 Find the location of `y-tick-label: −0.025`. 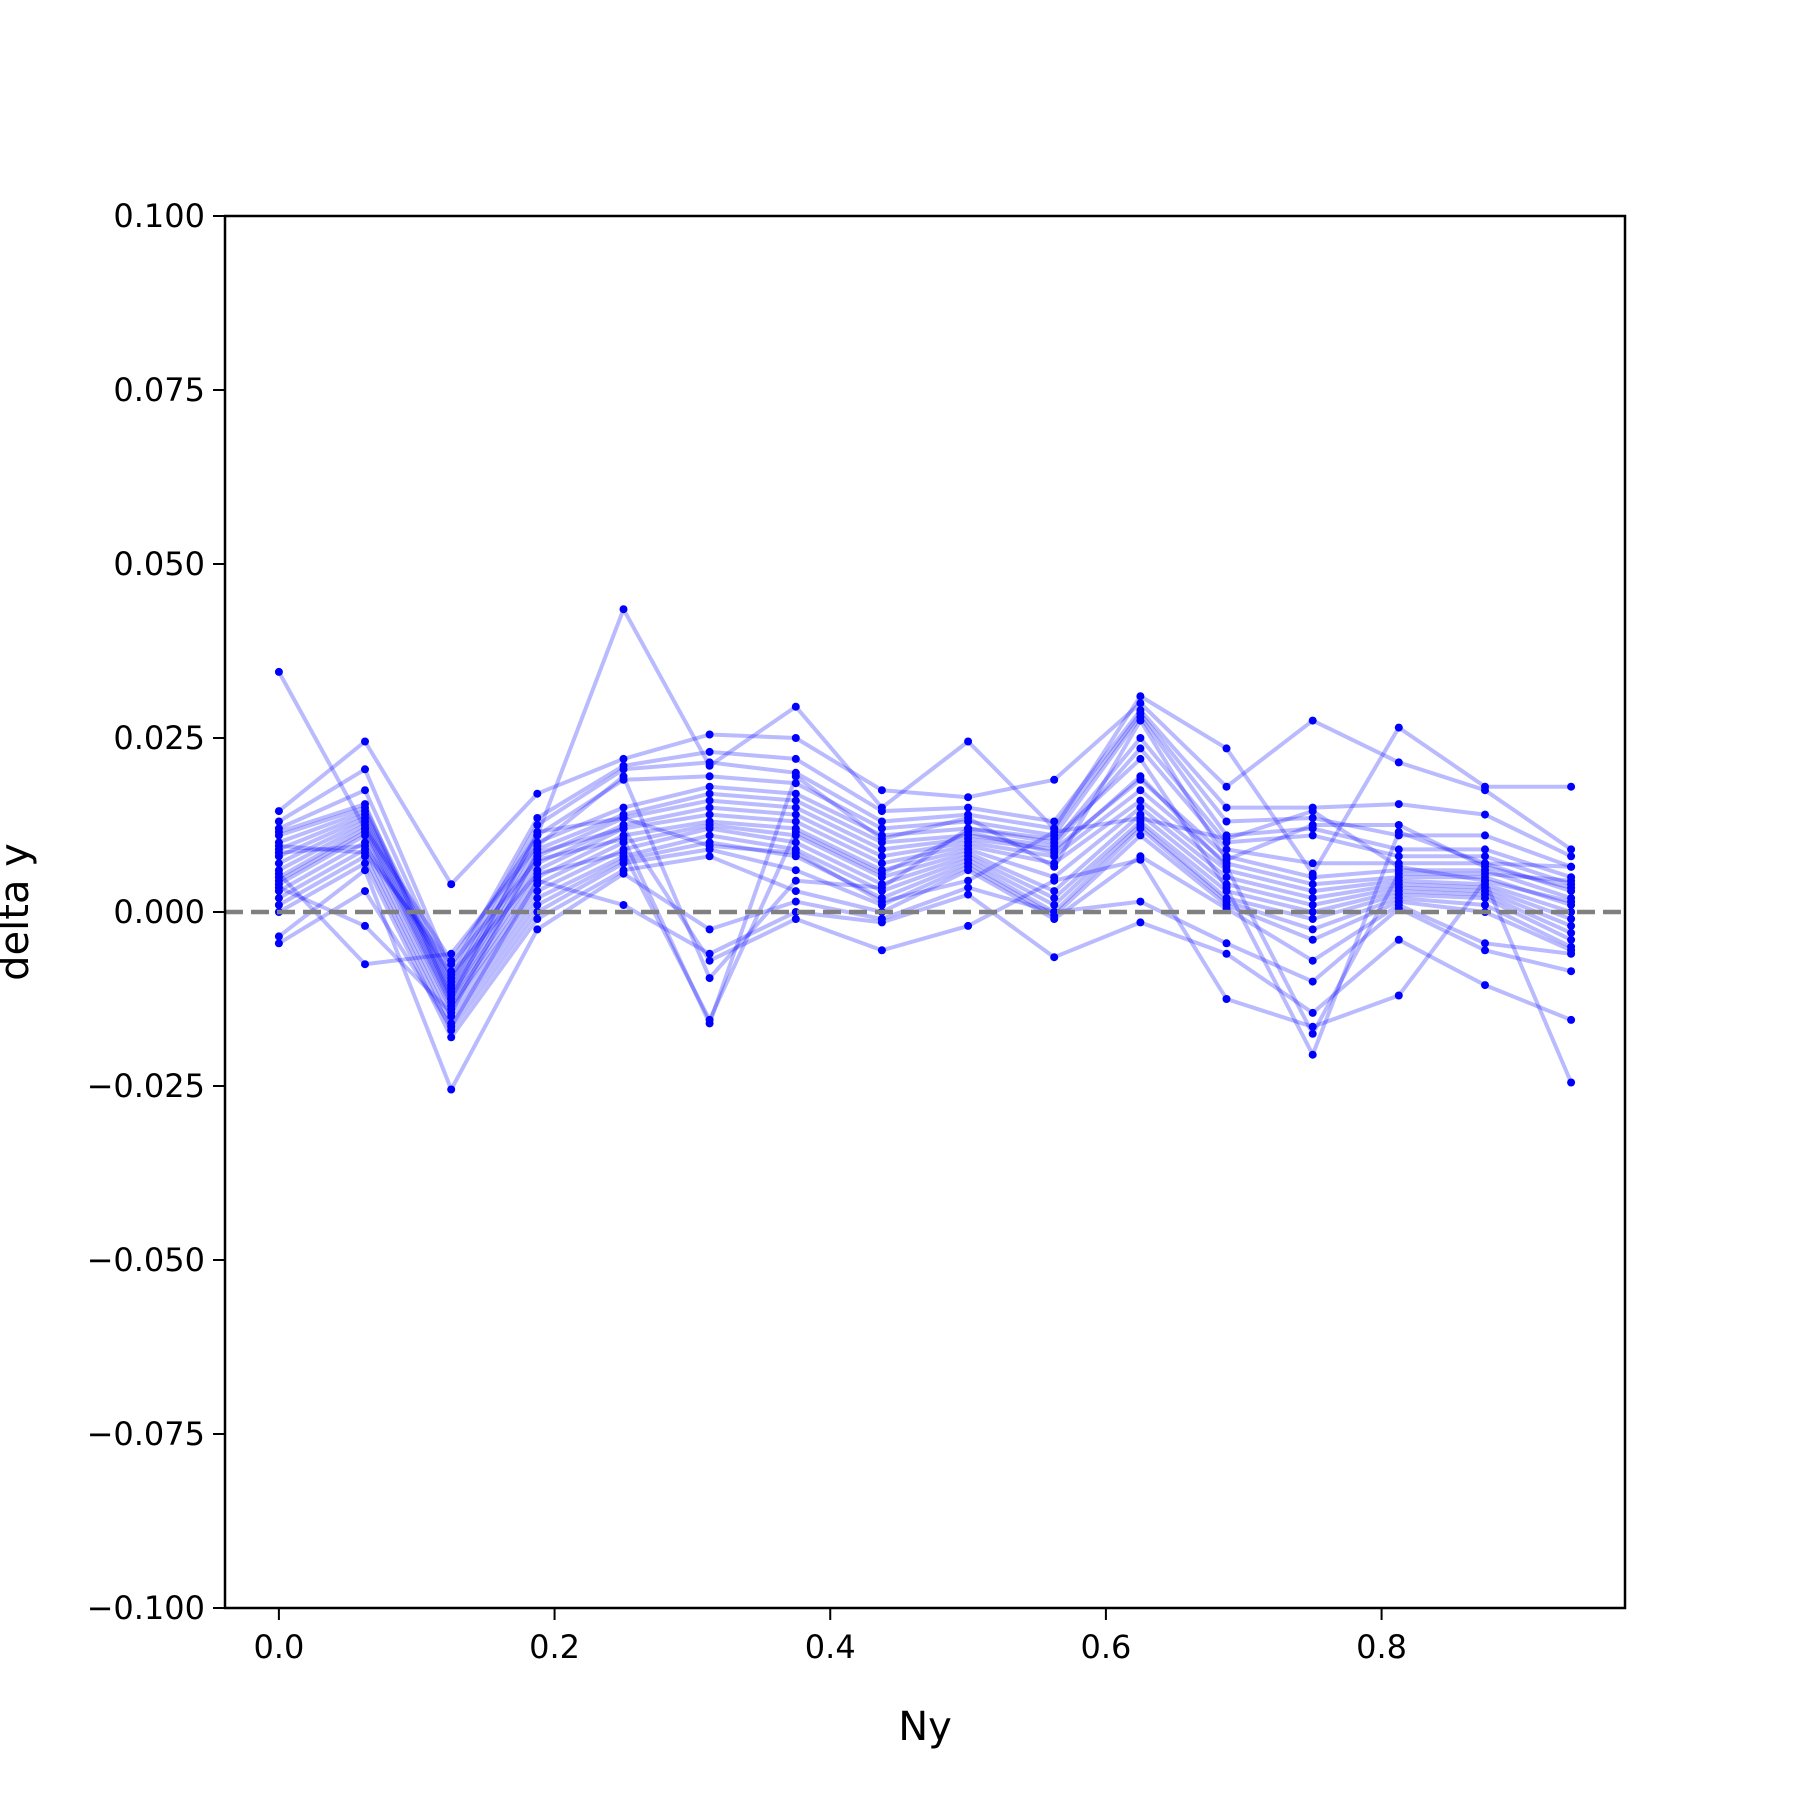

y-tick-label: −0.025 is located at coordinates (146, 1086).